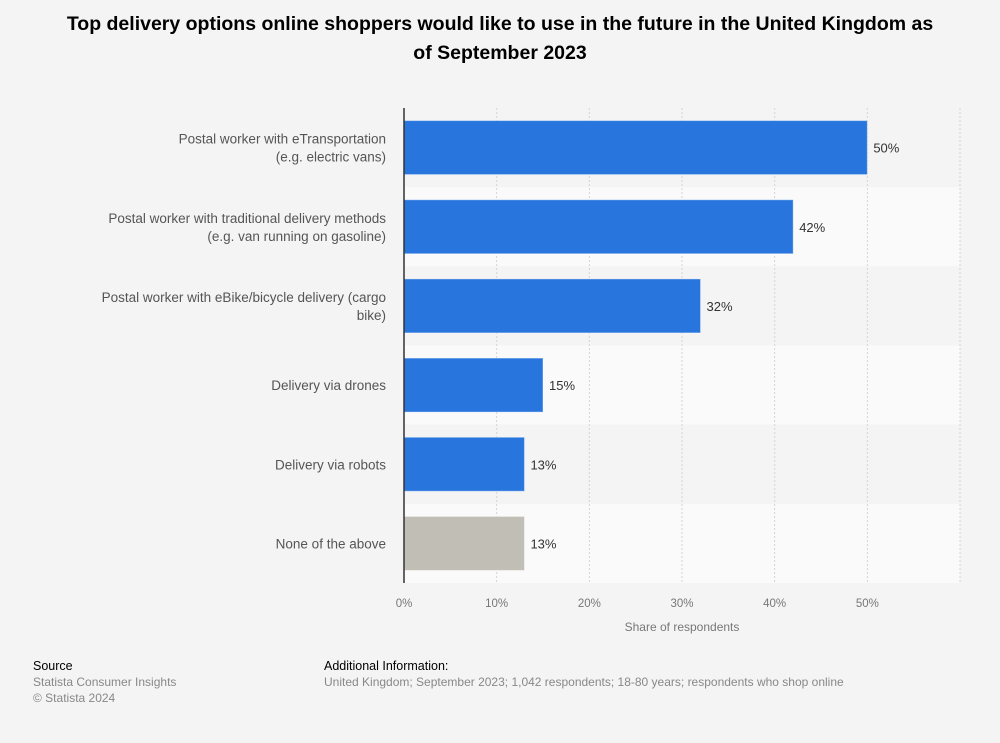  Describe the element at coordinates (74, 698) in the screenshot. I see `copyright-line: © Statista 2024` at that location.